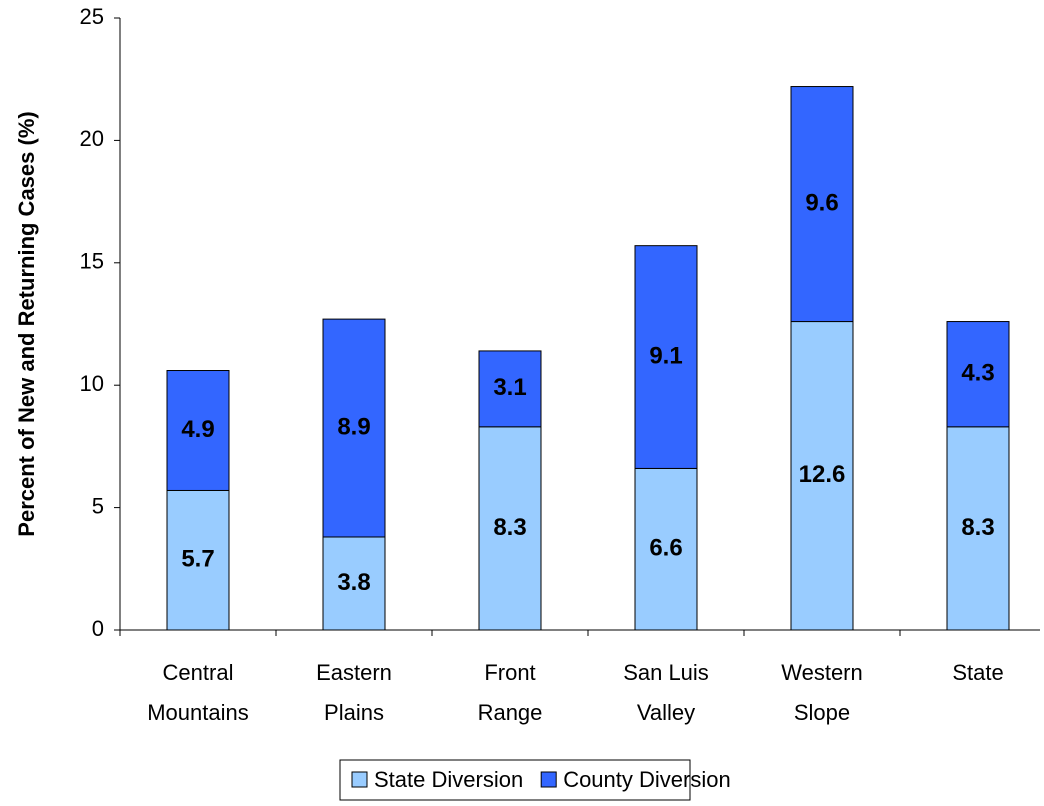 This screenshot has width=1044, height=806. What do you see at coordinates (98, 628) in the screenshot?
I see `y-tick-label: 0` at bounding box center [98, 628].